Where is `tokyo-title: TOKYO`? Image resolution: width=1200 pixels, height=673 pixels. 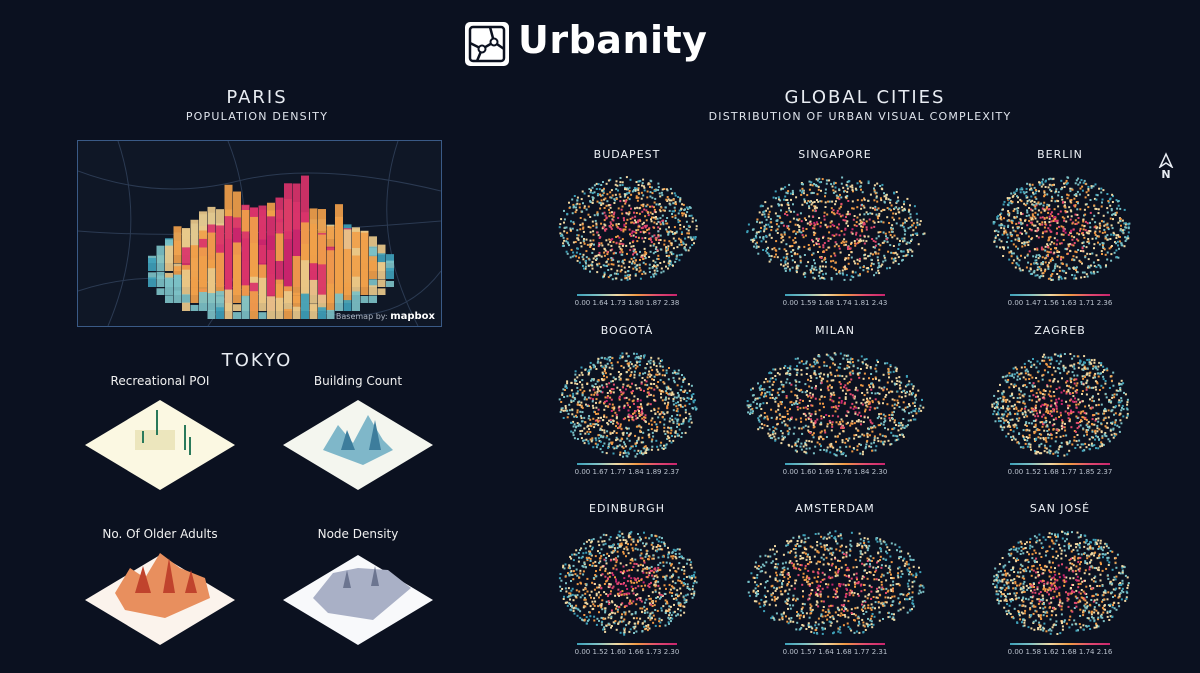
tokyo-title: TOKYO is located at coordinates (257, 360).